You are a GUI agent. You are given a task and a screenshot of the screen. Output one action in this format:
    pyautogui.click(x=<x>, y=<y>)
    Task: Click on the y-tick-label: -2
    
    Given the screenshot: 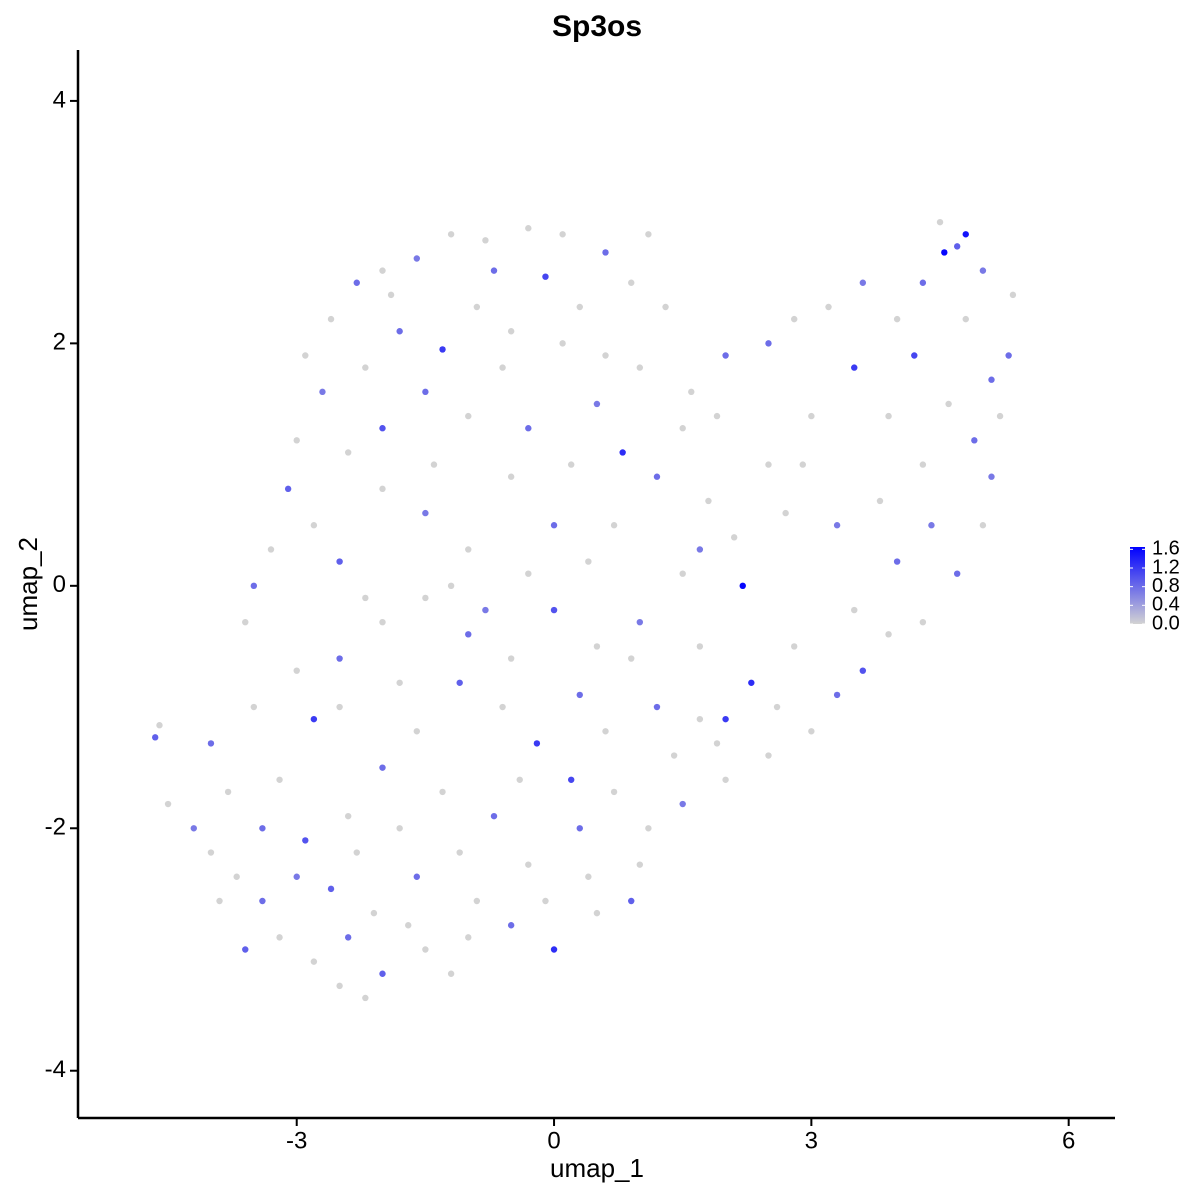 What is the action you would take?
    pyautogui.click(x=55, y=827)
    